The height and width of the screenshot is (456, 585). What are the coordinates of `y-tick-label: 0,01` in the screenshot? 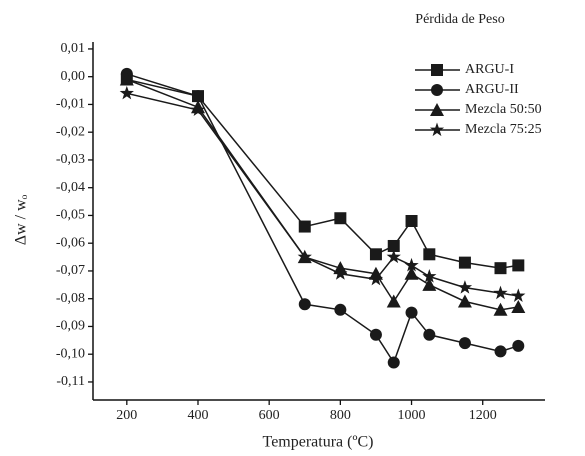 It's located at (73, 48).